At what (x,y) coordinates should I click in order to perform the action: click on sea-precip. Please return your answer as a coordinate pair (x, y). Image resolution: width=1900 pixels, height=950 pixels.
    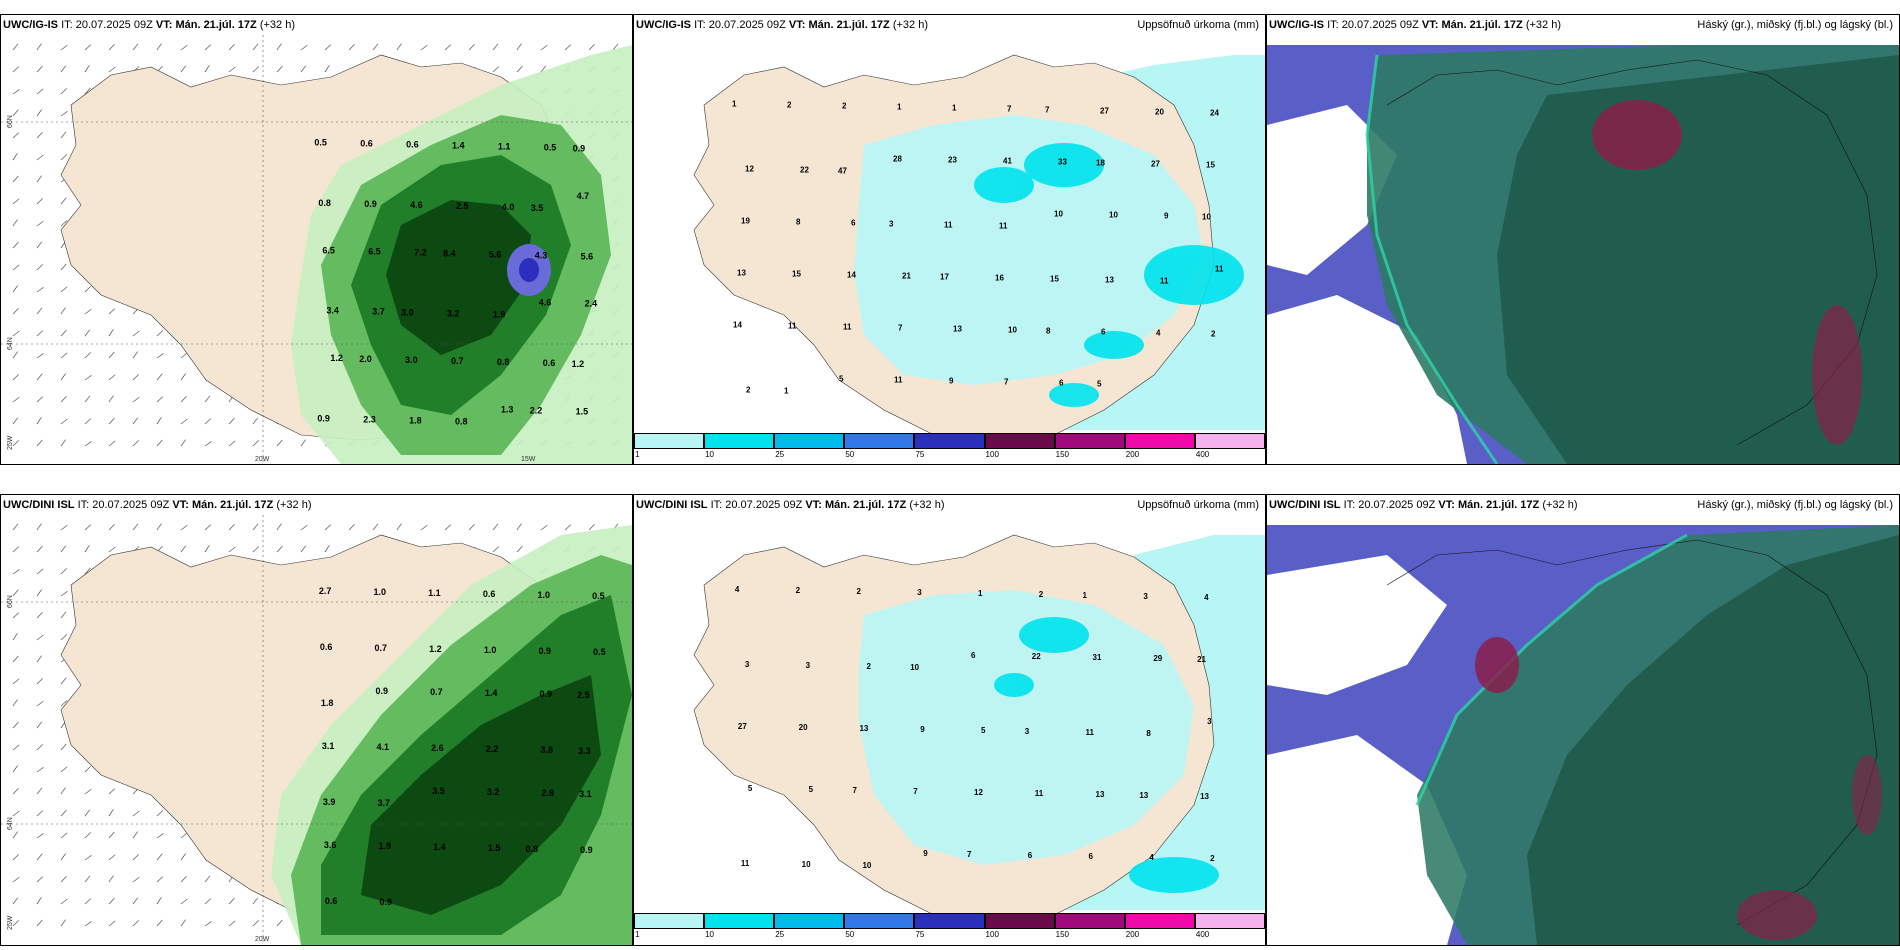
    Looking at the image, I should click on (1139, 722).